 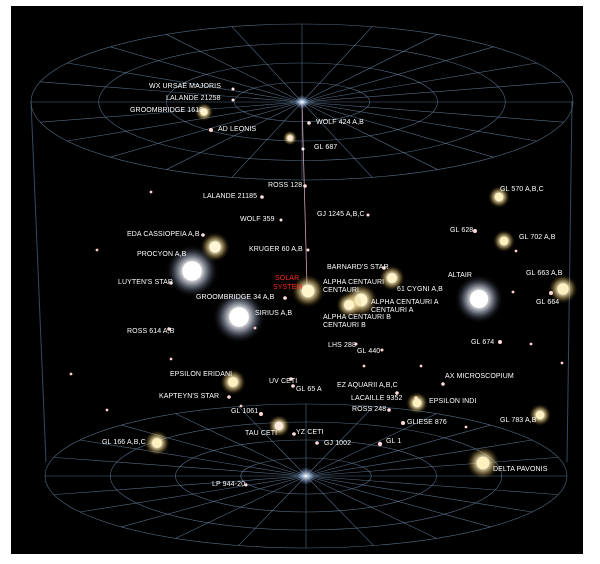 I want to click on top-hub, so click(x=302, y=102).